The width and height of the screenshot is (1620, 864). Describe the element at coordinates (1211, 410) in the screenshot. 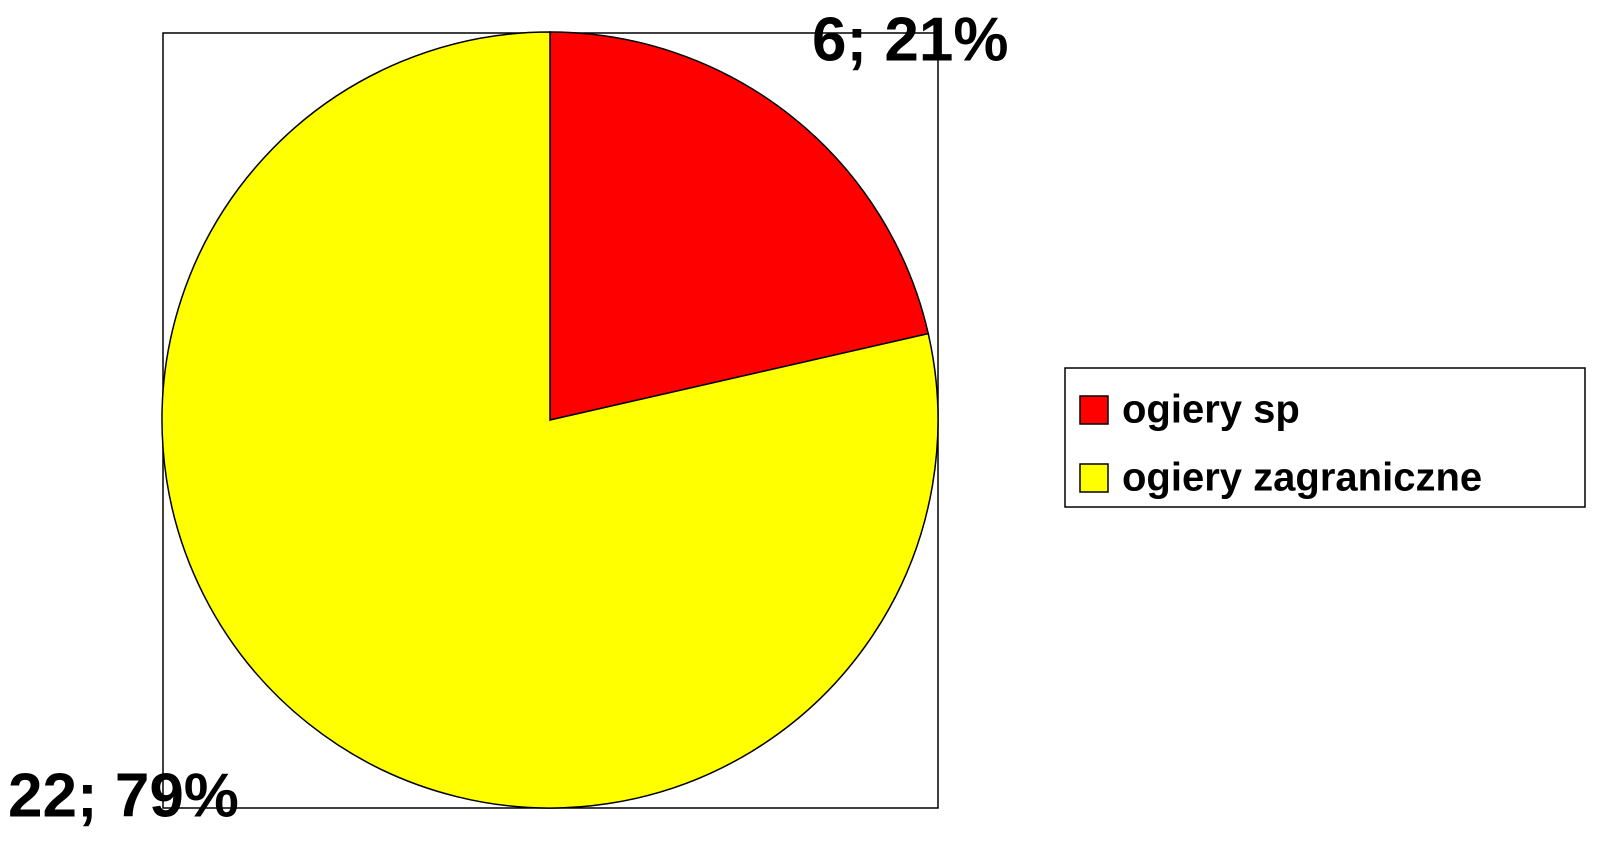

I see `legend-label: ogiery sp` at that location.